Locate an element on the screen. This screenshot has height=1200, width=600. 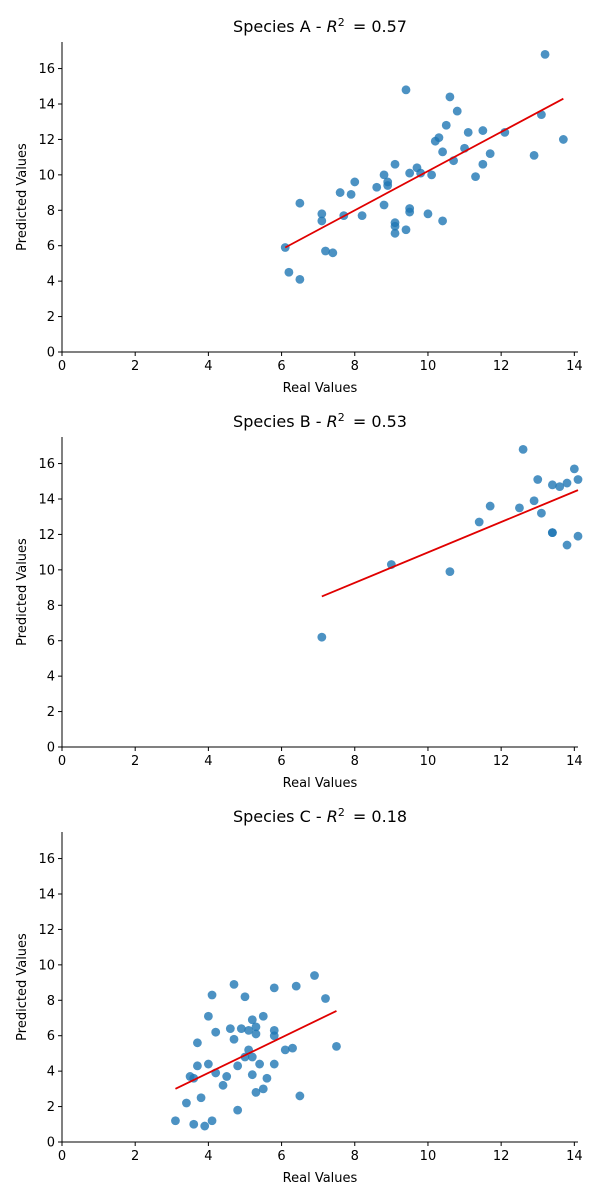
y-tick-label: 12 is located at coordinates (46, 140).